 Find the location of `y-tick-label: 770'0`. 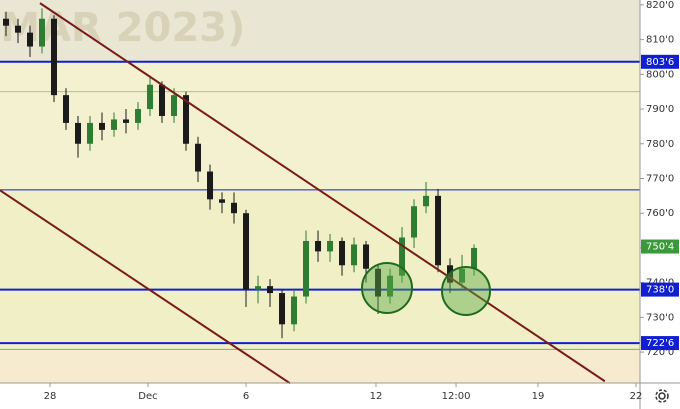

y-tick-label: 770'0 is located at coordinates (660, 178).